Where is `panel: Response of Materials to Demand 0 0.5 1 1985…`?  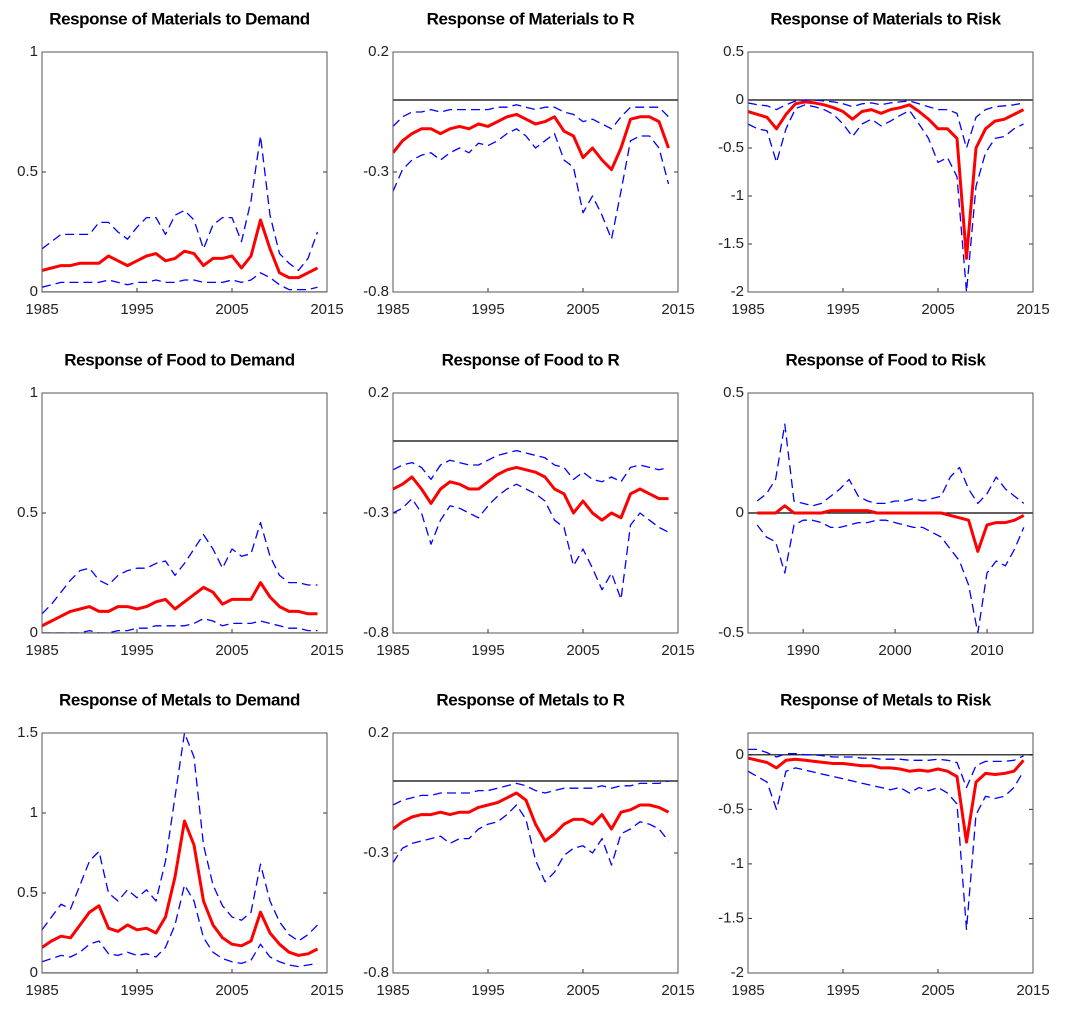
panel: Response of Materials to Demand 0 0.5 1 1985… is located at coordinates (180, 163).